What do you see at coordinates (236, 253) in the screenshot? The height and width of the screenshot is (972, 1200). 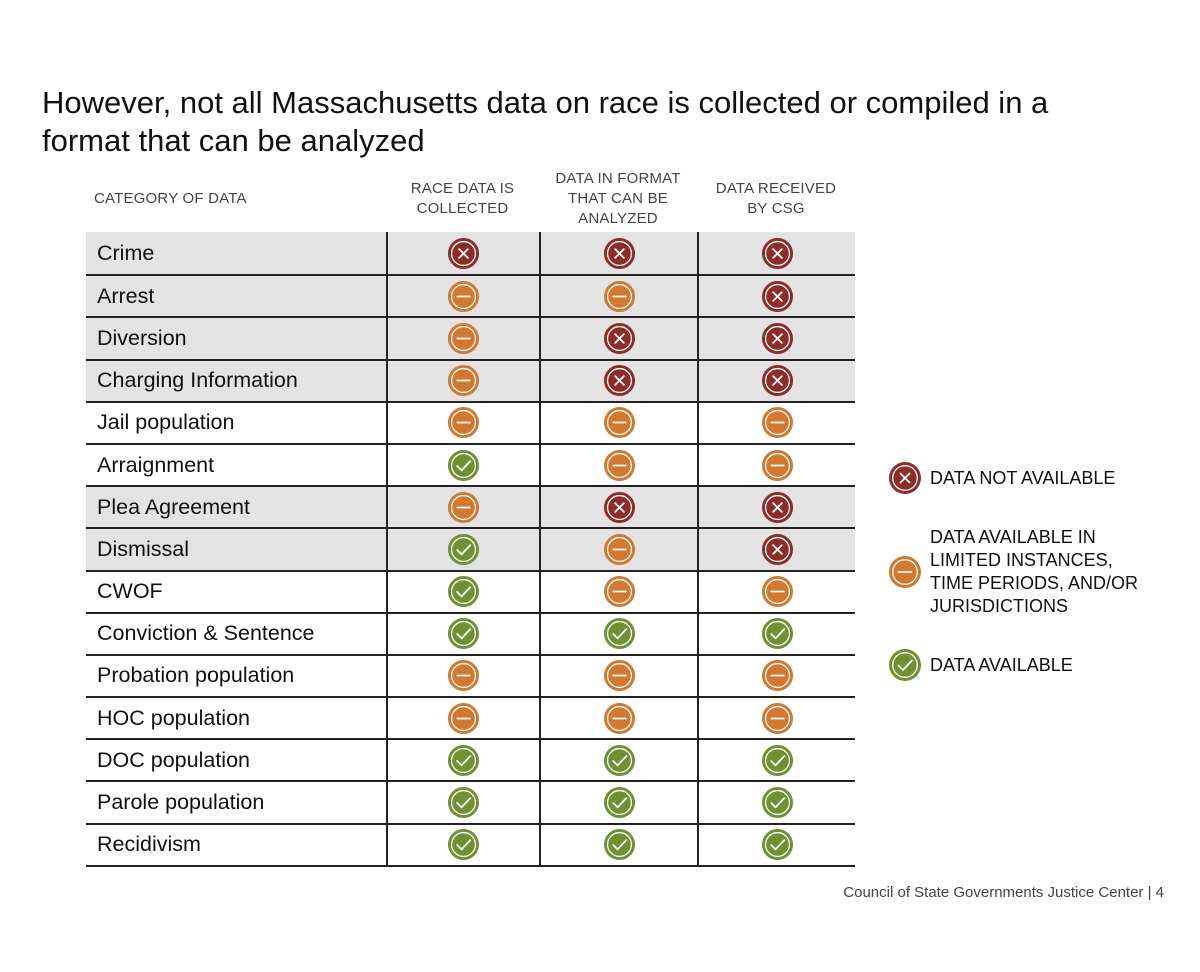 I see `row-category: Crime` at bounding box center [236, 253].